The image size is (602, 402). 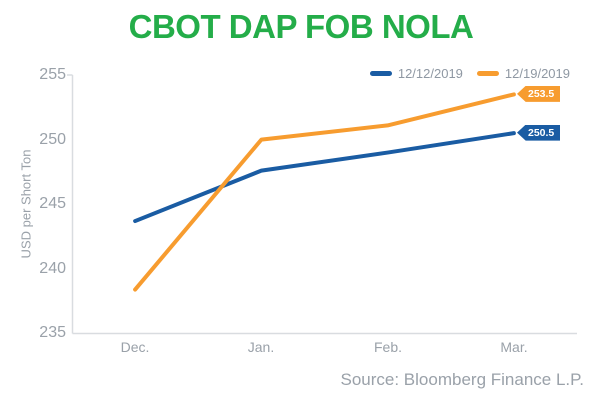 What do you see at coordinates (430, 73) in the screenshot?
I see `legend-label: 12/12/2019` at bounding box center [430, 73].